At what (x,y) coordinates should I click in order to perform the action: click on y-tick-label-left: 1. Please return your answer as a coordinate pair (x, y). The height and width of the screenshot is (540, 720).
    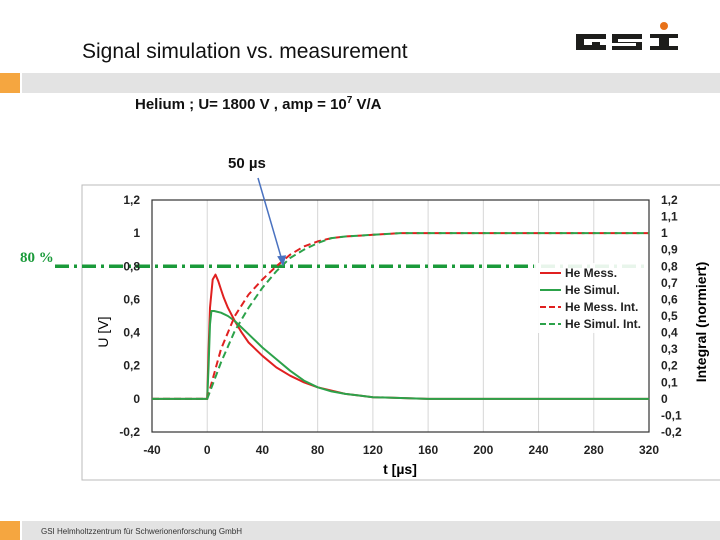
    Looking at the image, I should click on (136, 233).